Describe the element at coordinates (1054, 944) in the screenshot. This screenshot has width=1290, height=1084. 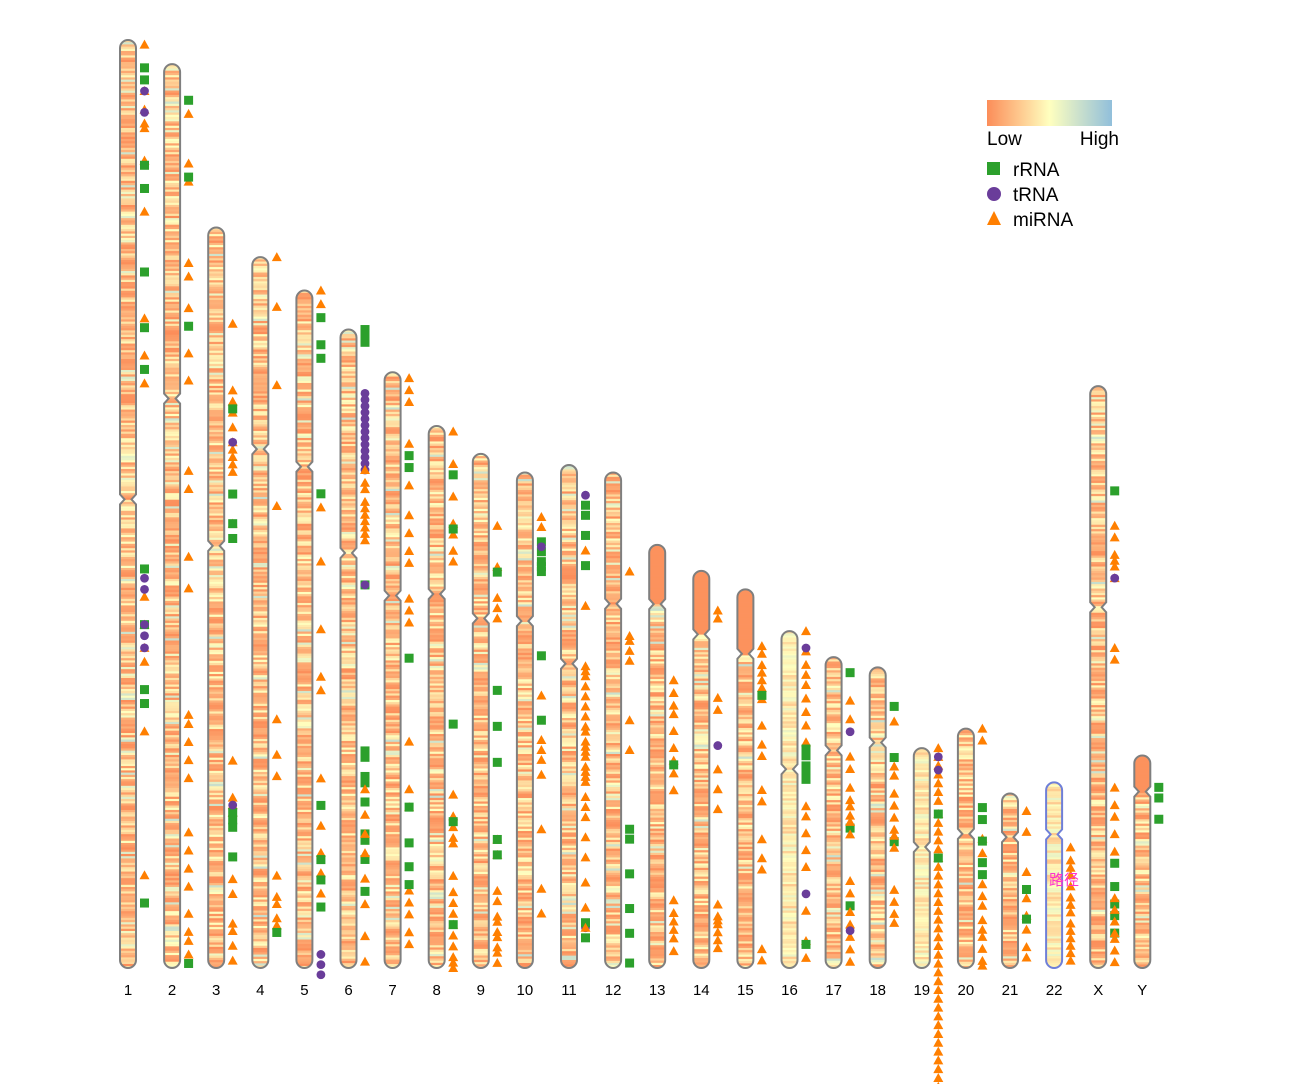
I see `chromosome-22-band` at that location.